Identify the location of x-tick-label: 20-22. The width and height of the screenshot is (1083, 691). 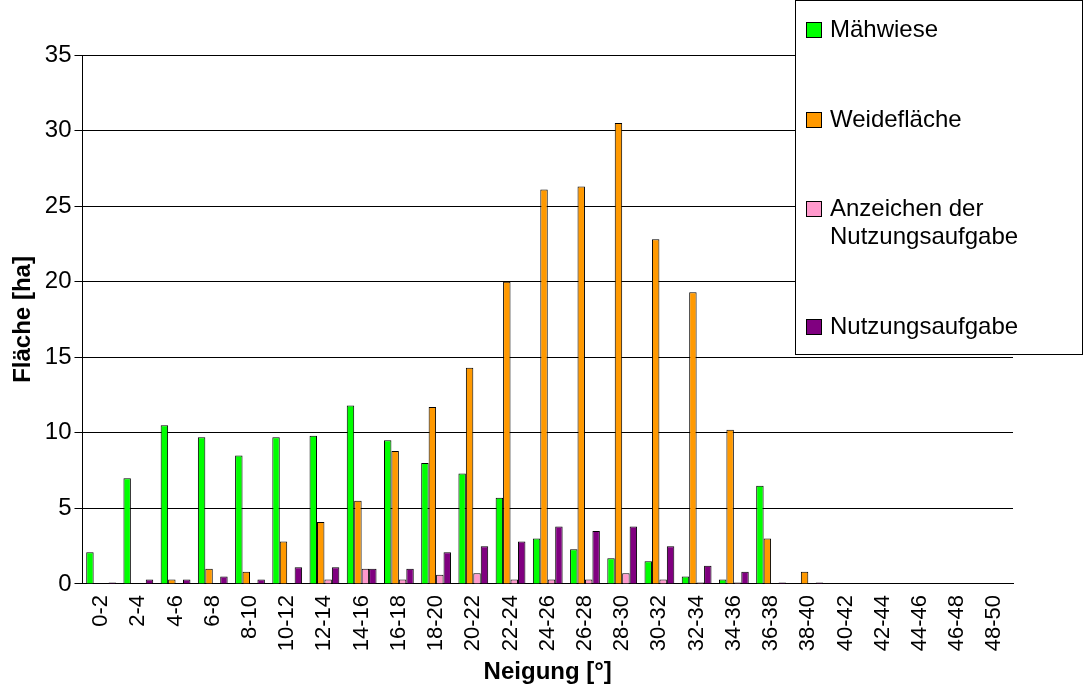
(472, 623).